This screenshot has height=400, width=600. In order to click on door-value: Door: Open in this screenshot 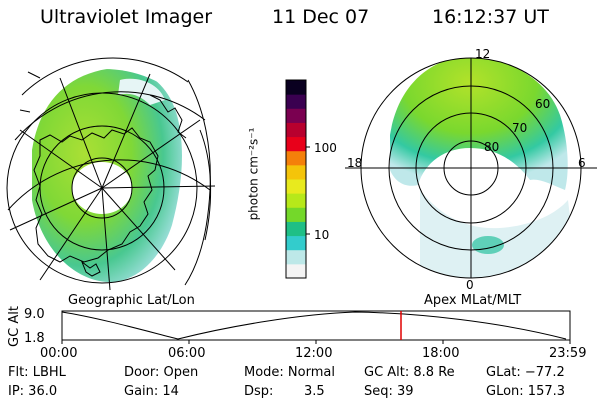, I will do `click(161, 372)`.